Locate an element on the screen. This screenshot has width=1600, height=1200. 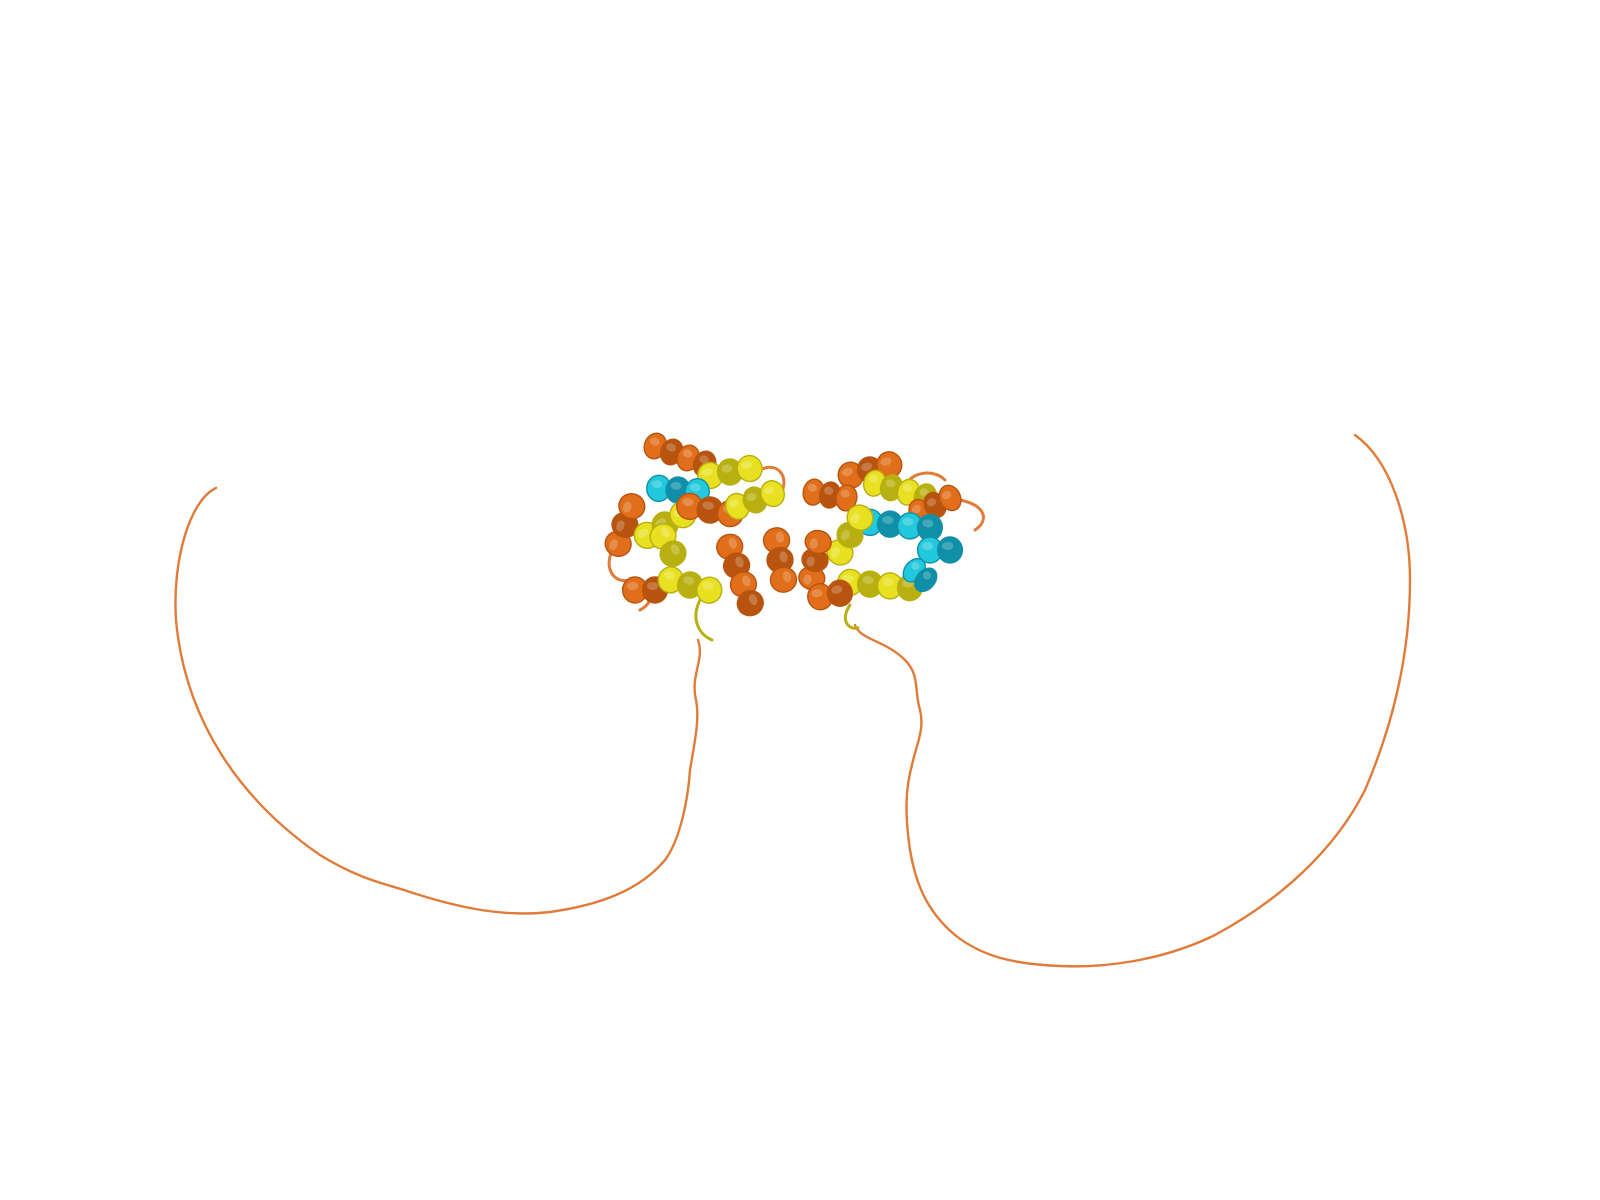
right-globular-domain is located at coordinates (891, 540).